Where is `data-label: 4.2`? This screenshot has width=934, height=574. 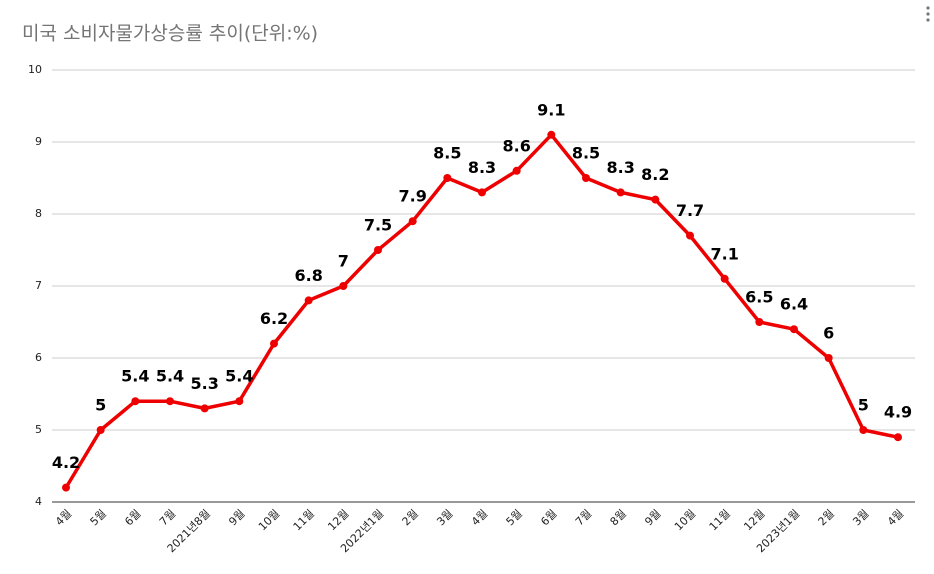
data-label: 4.2 is located at coordinates (66, 462).